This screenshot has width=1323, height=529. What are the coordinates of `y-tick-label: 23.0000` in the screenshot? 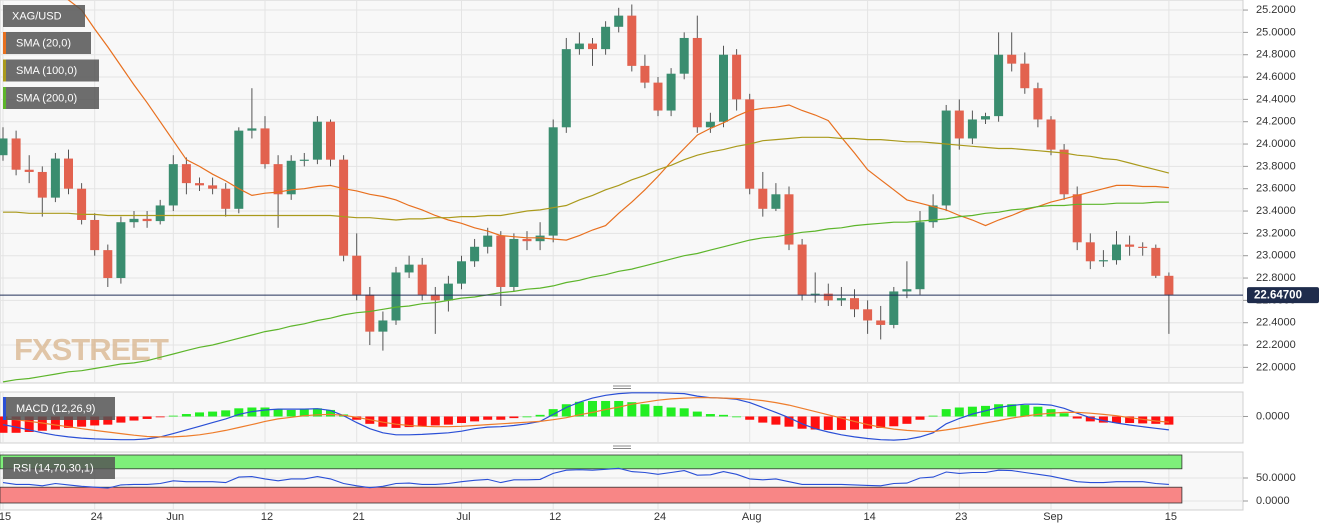 It's located at (1276, 256).